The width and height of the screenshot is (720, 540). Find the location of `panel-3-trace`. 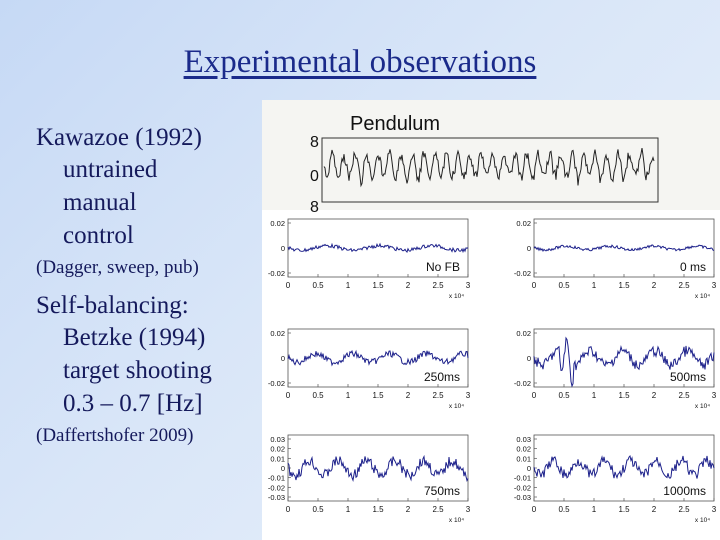

panel-3-trace is located at coordinates (624, 362).